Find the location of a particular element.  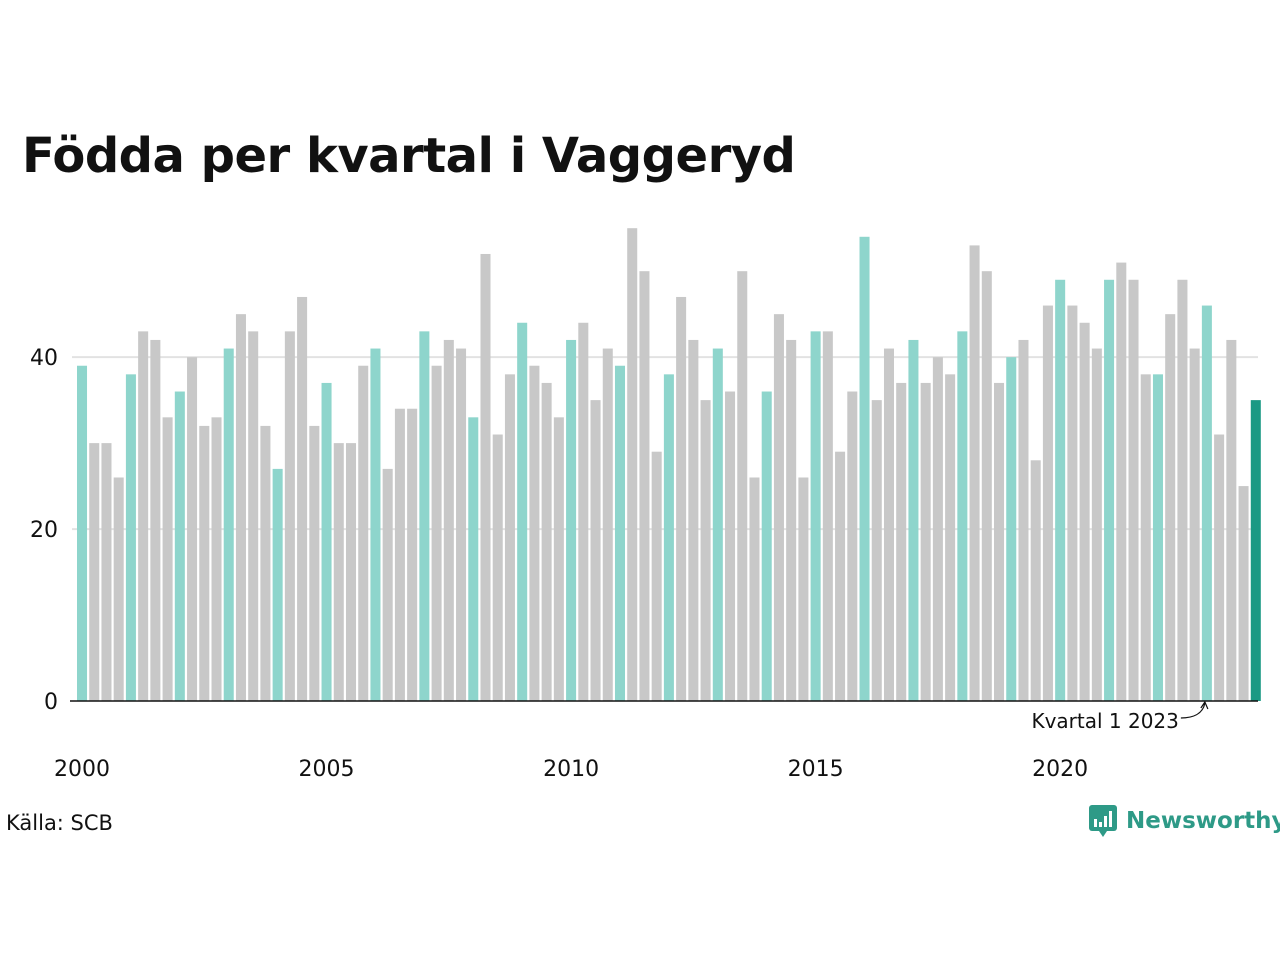

x-tick-label: 2010 is located at coordinates (571, 769).